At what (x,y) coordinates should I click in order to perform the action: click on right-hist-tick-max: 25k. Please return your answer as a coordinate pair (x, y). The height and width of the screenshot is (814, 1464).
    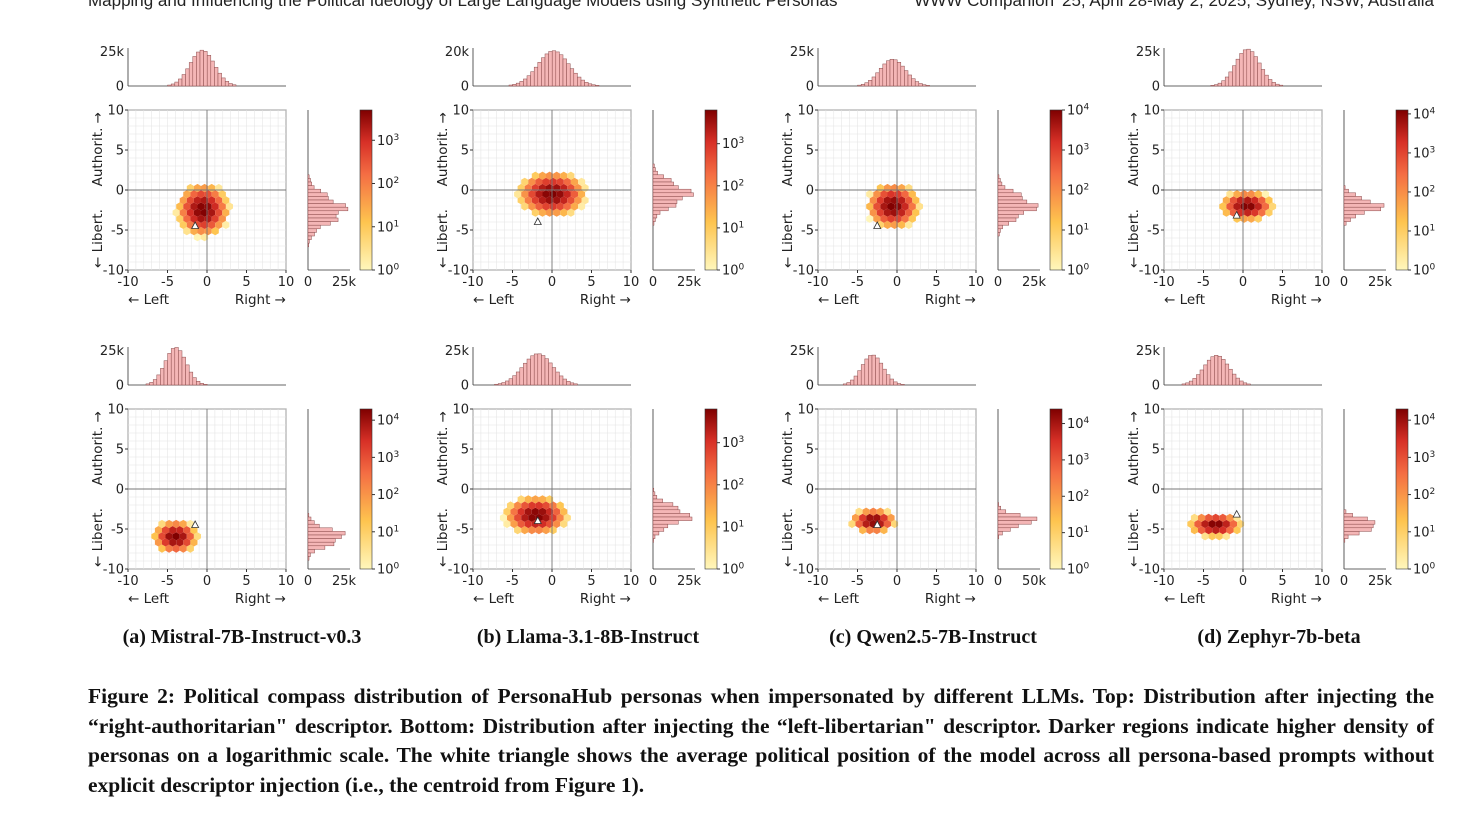
    Looking at the image, I should click on (1380, 581).